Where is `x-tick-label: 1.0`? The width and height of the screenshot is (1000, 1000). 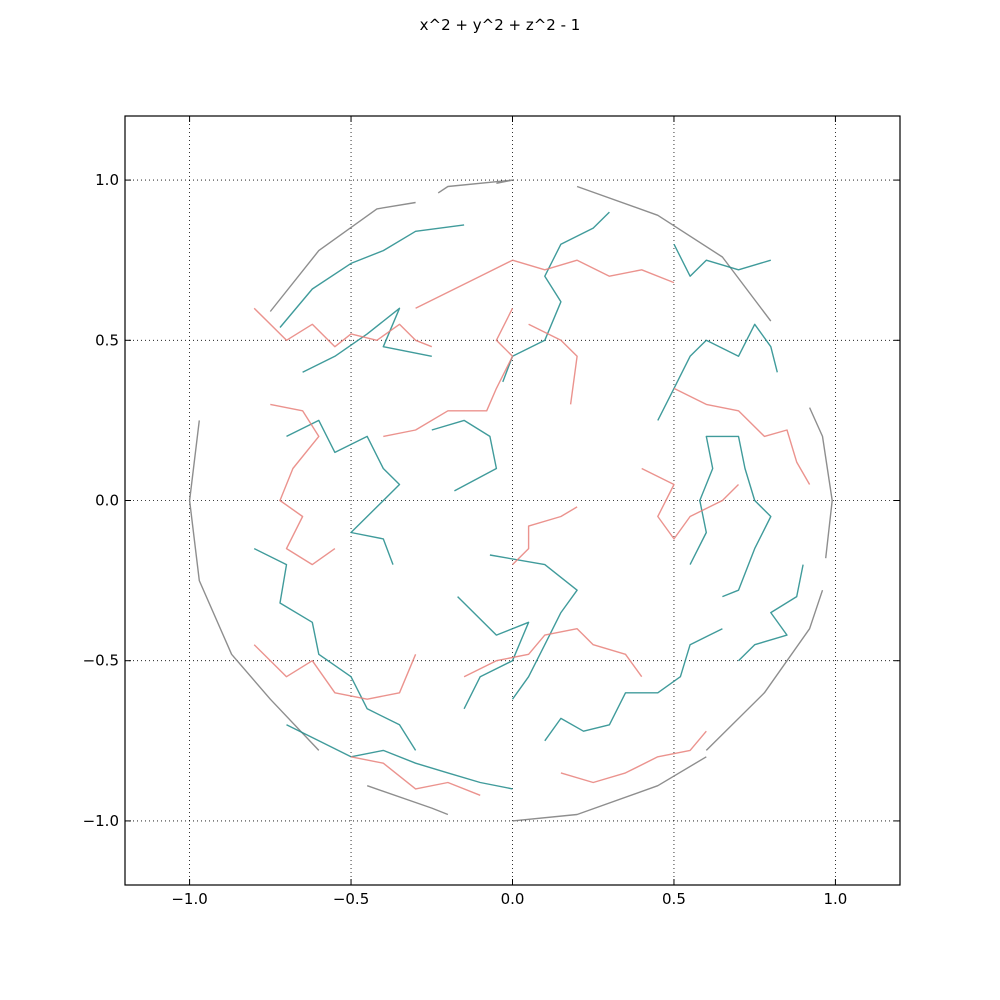 x-tick-label: 1.0 is located at coordinates (835, 899).